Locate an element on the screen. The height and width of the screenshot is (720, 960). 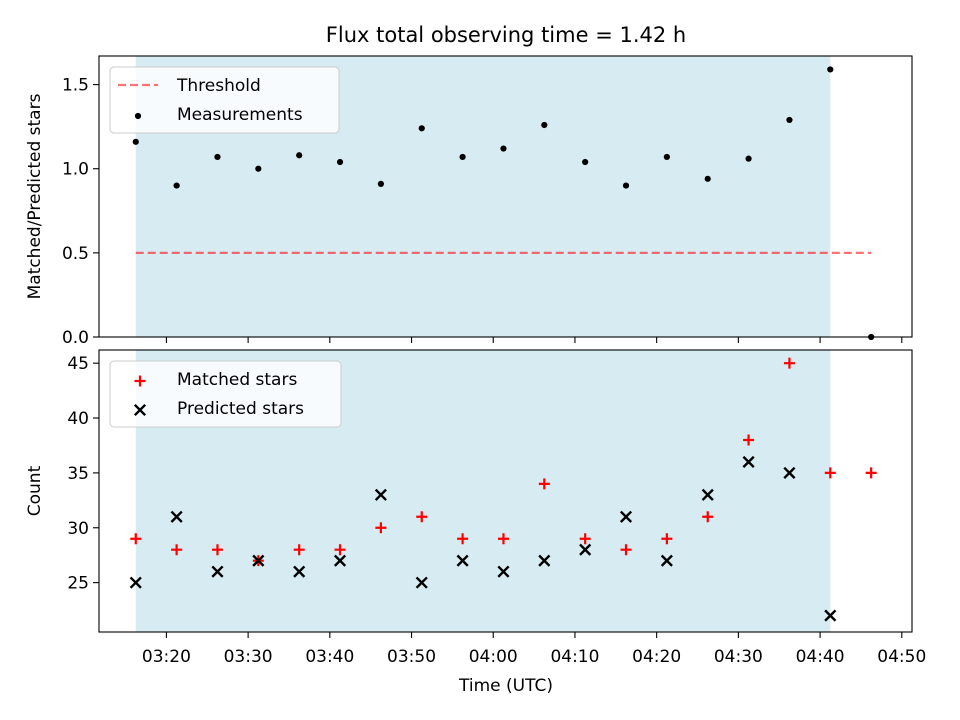
legend-label: Threshold is located at coordinates (218, 86).